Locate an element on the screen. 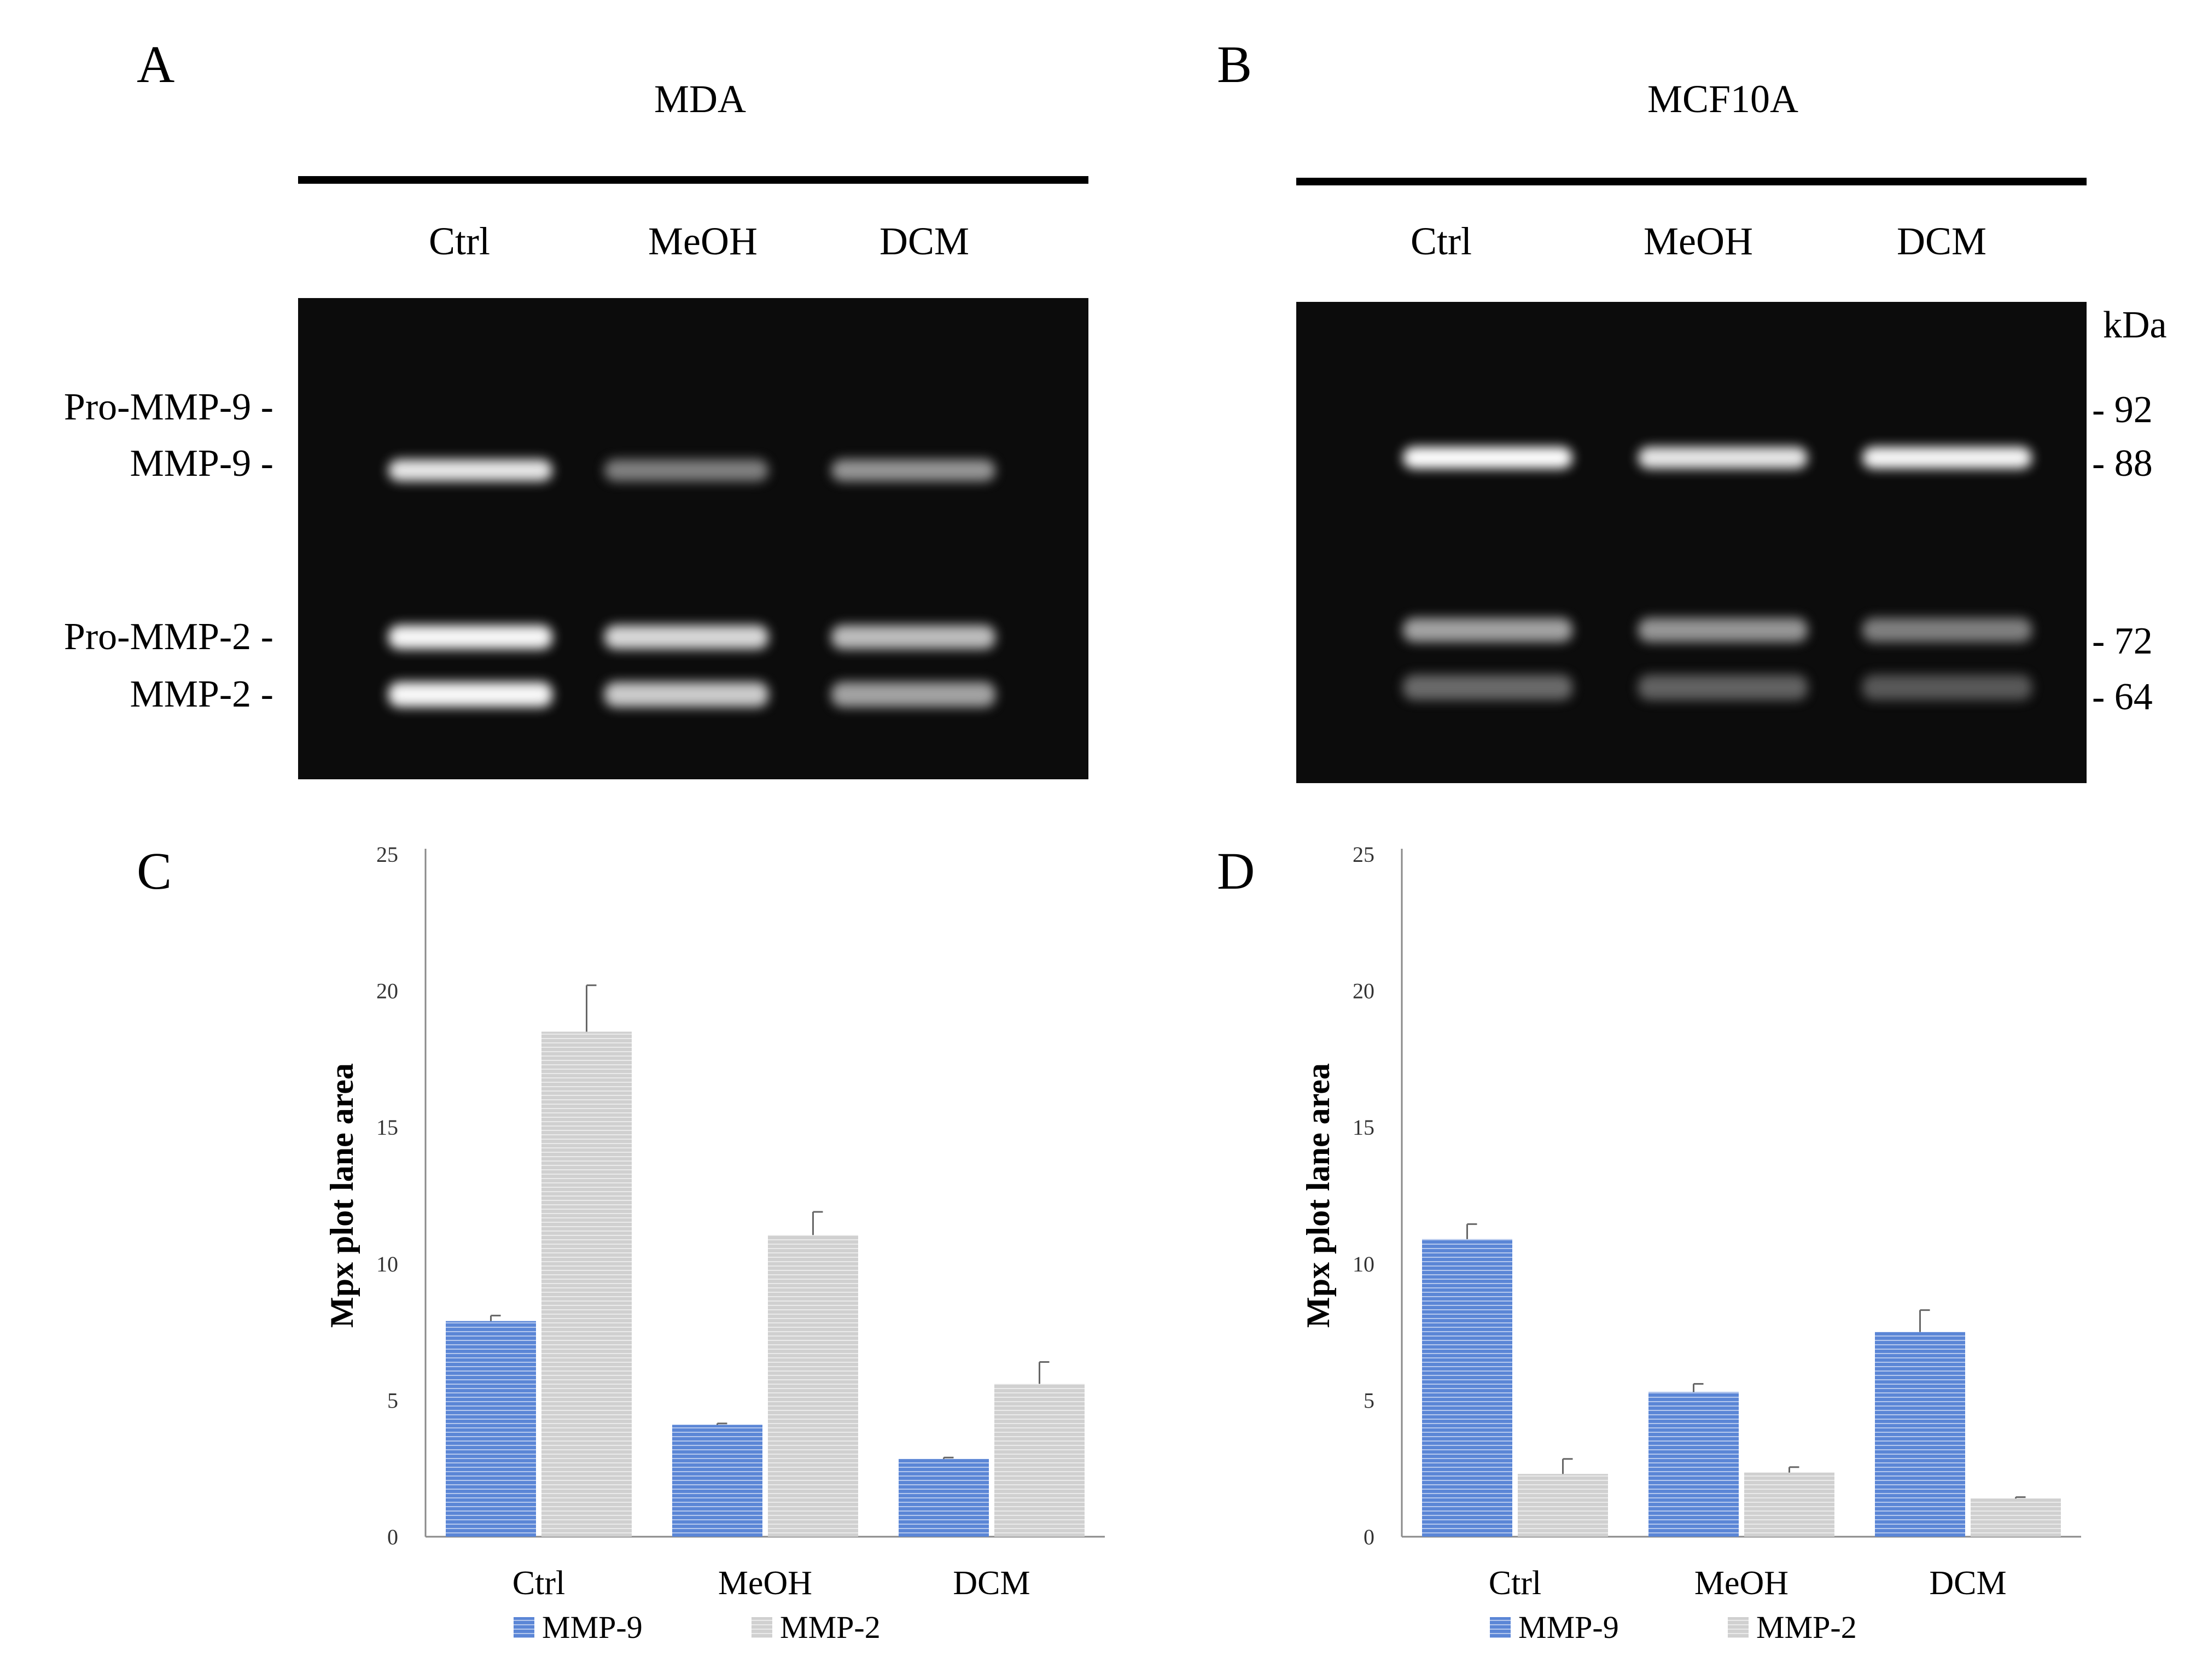 Image resolution: width=2208 pixels, height=1680 pixels. gel-image-mcf10a is located at coordinates (1691, 542).